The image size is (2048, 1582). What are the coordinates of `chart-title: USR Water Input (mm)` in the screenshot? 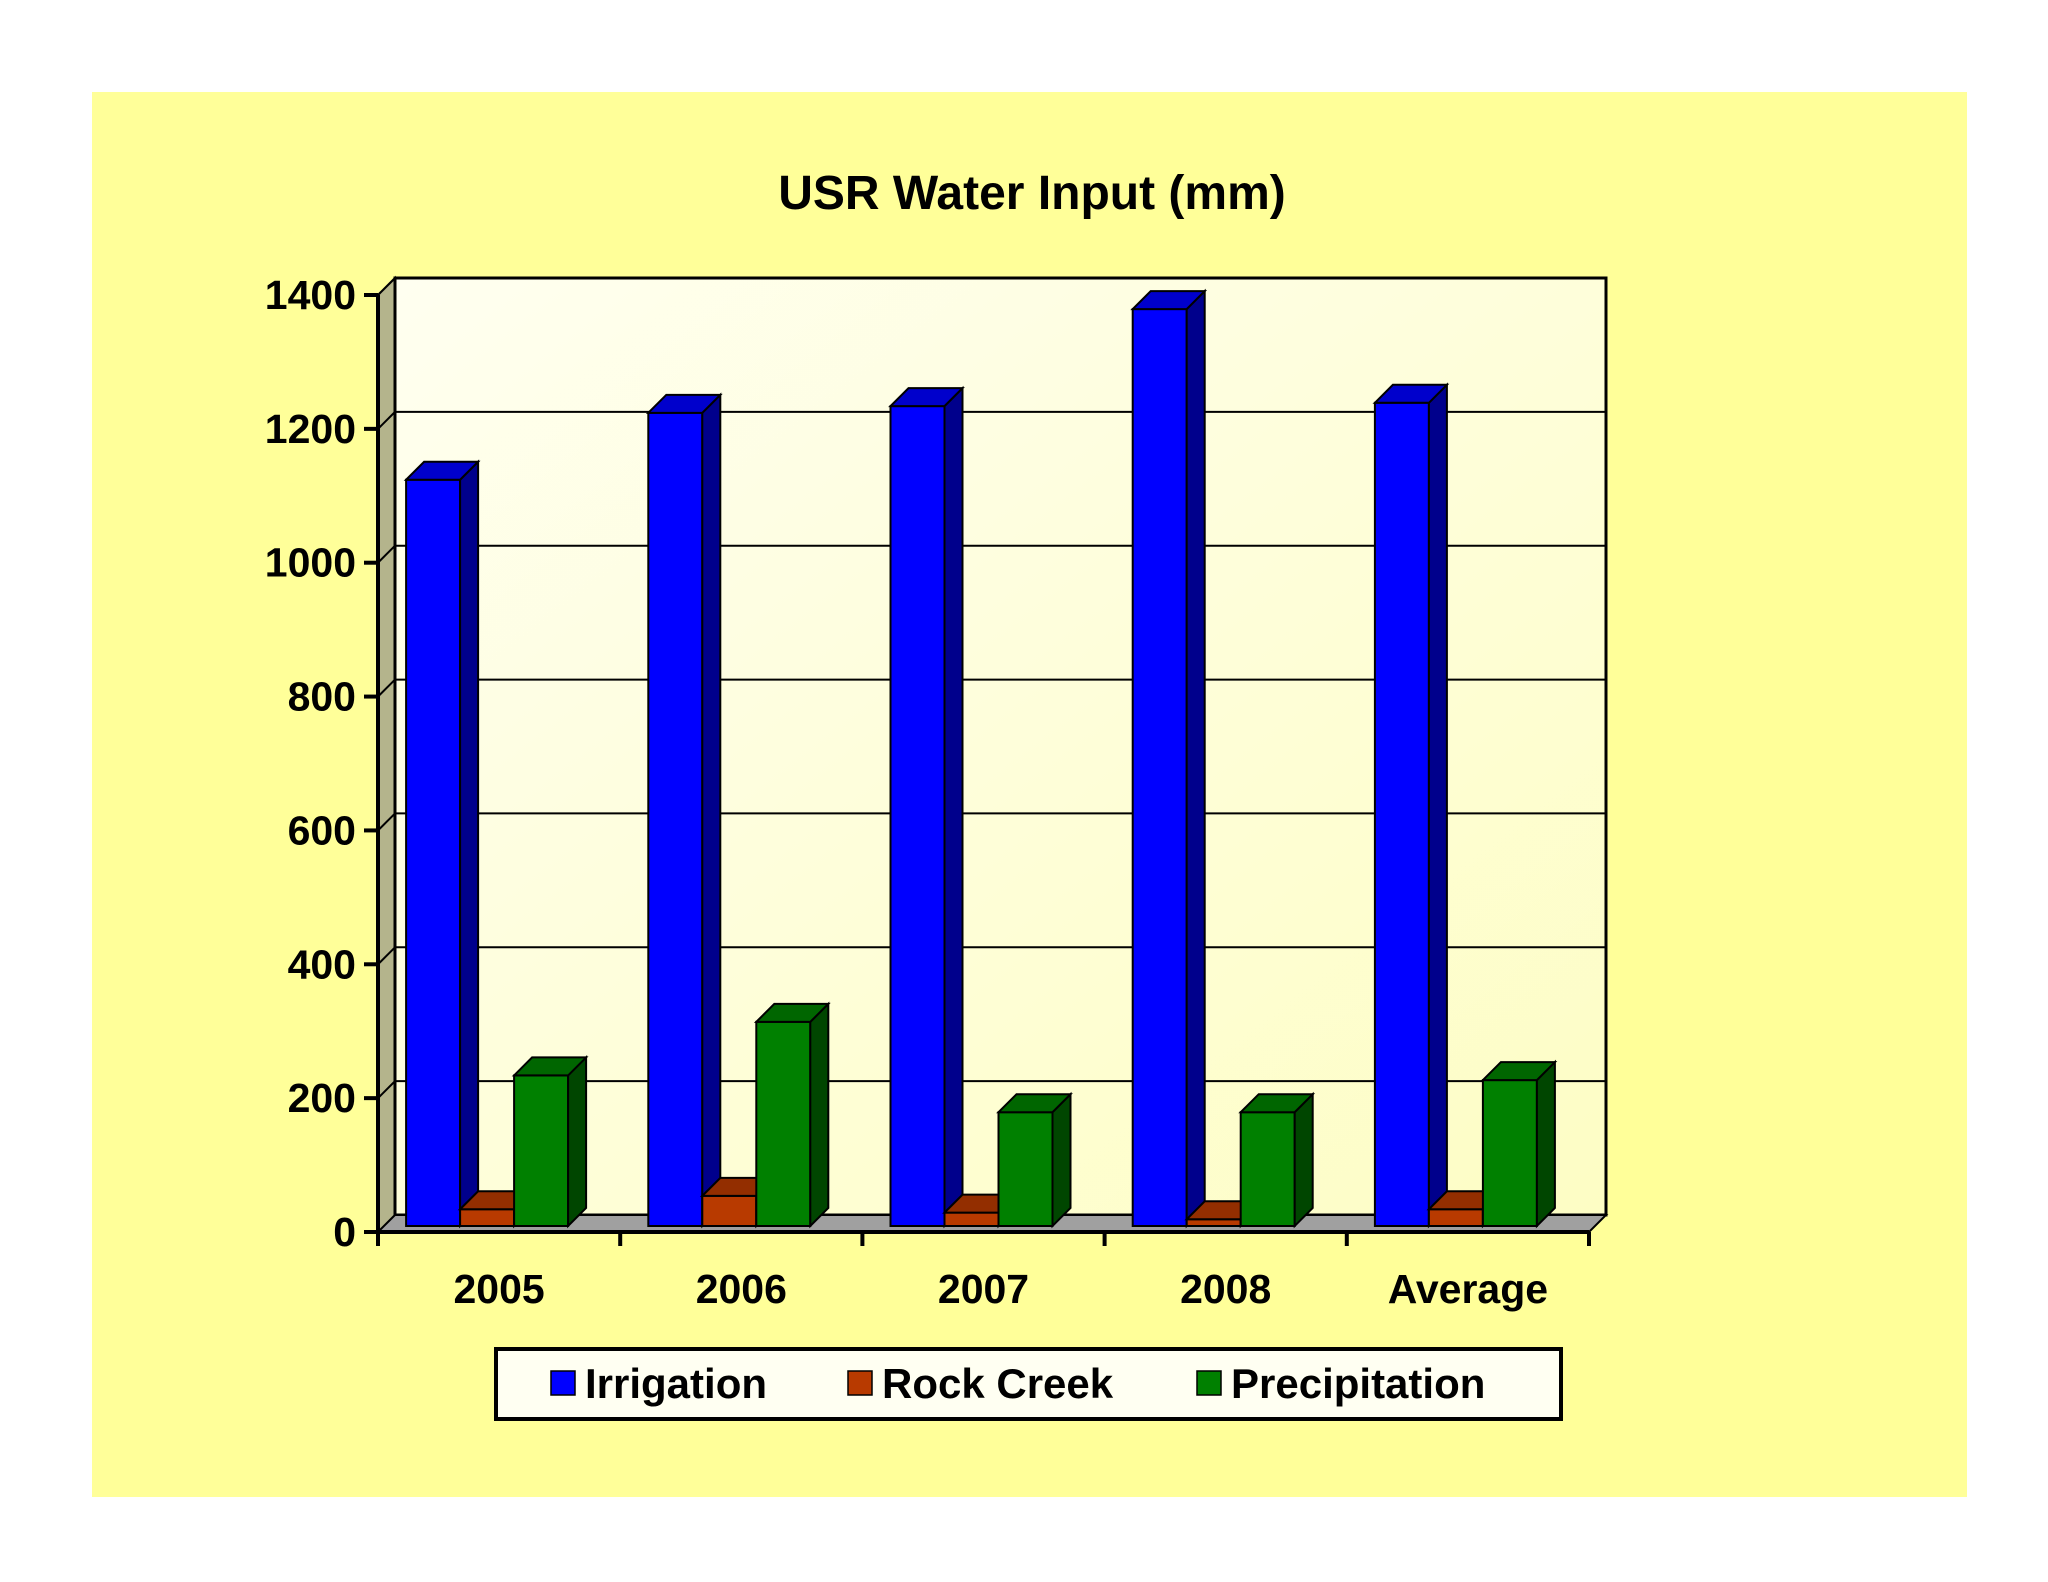 It's located at (1032, 193).